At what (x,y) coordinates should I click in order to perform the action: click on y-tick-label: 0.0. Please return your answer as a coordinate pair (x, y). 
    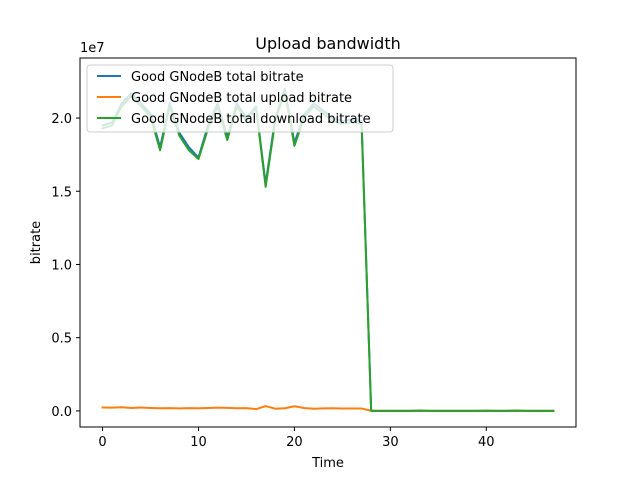
    Looking at the image, I should click on (61, 412).